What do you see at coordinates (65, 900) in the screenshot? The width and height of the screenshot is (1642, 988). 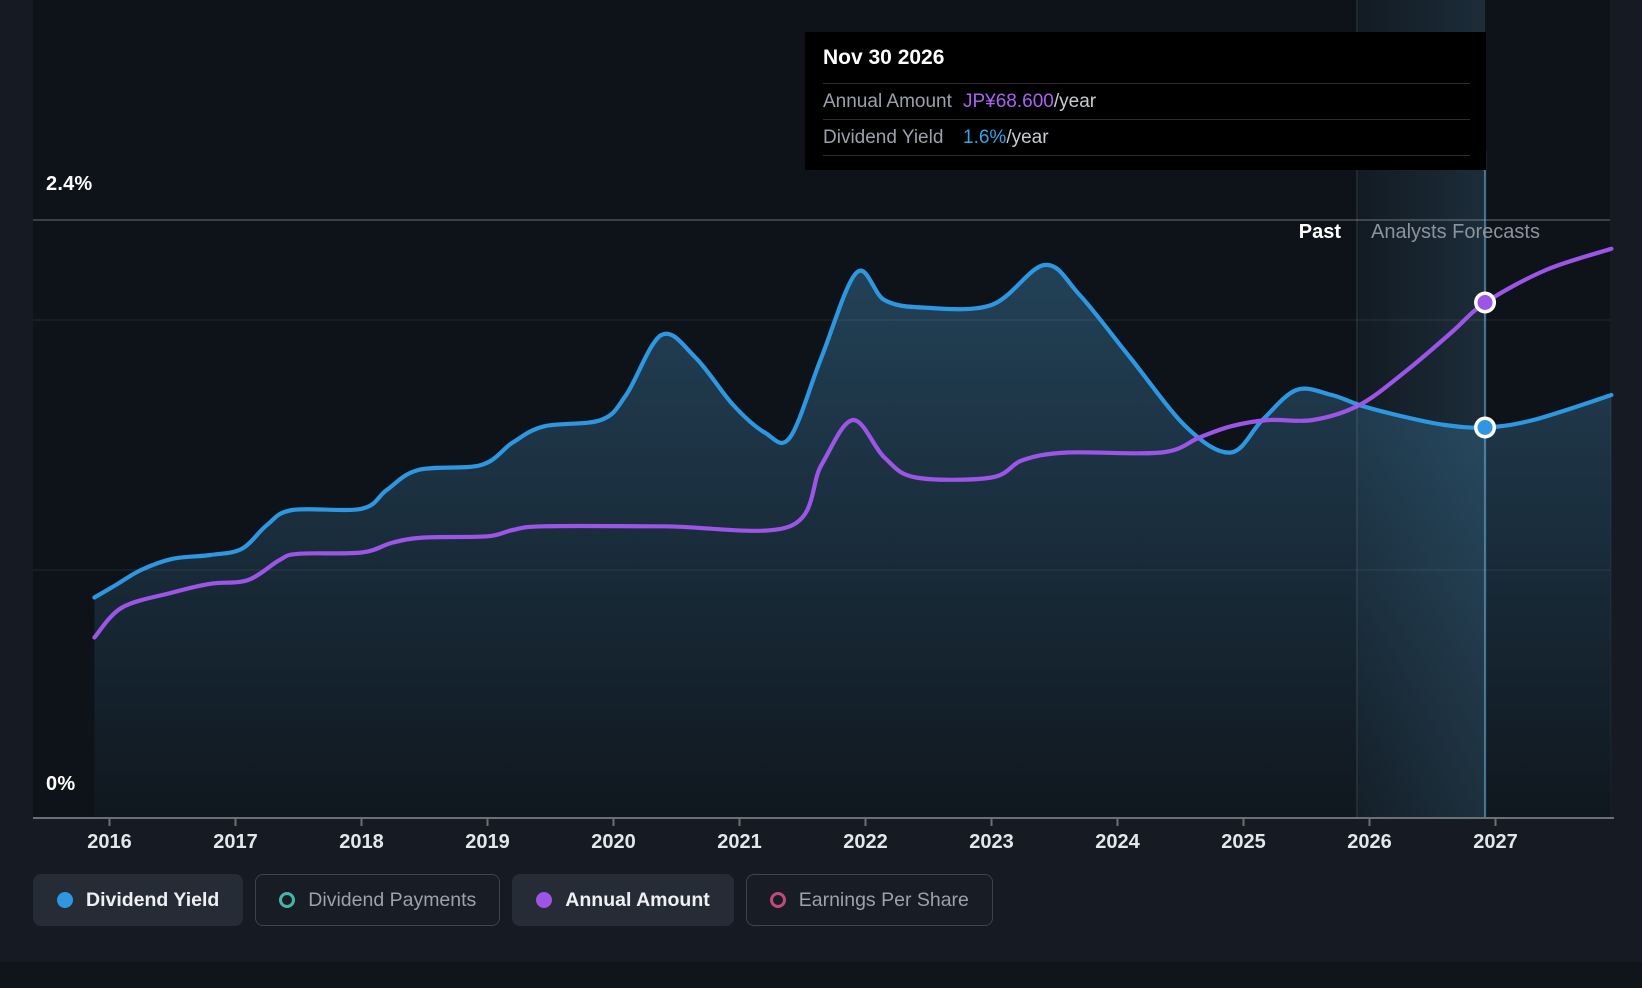 I see `dividend-yield-series-color-dot-icon` at bounding box center [65, 900].